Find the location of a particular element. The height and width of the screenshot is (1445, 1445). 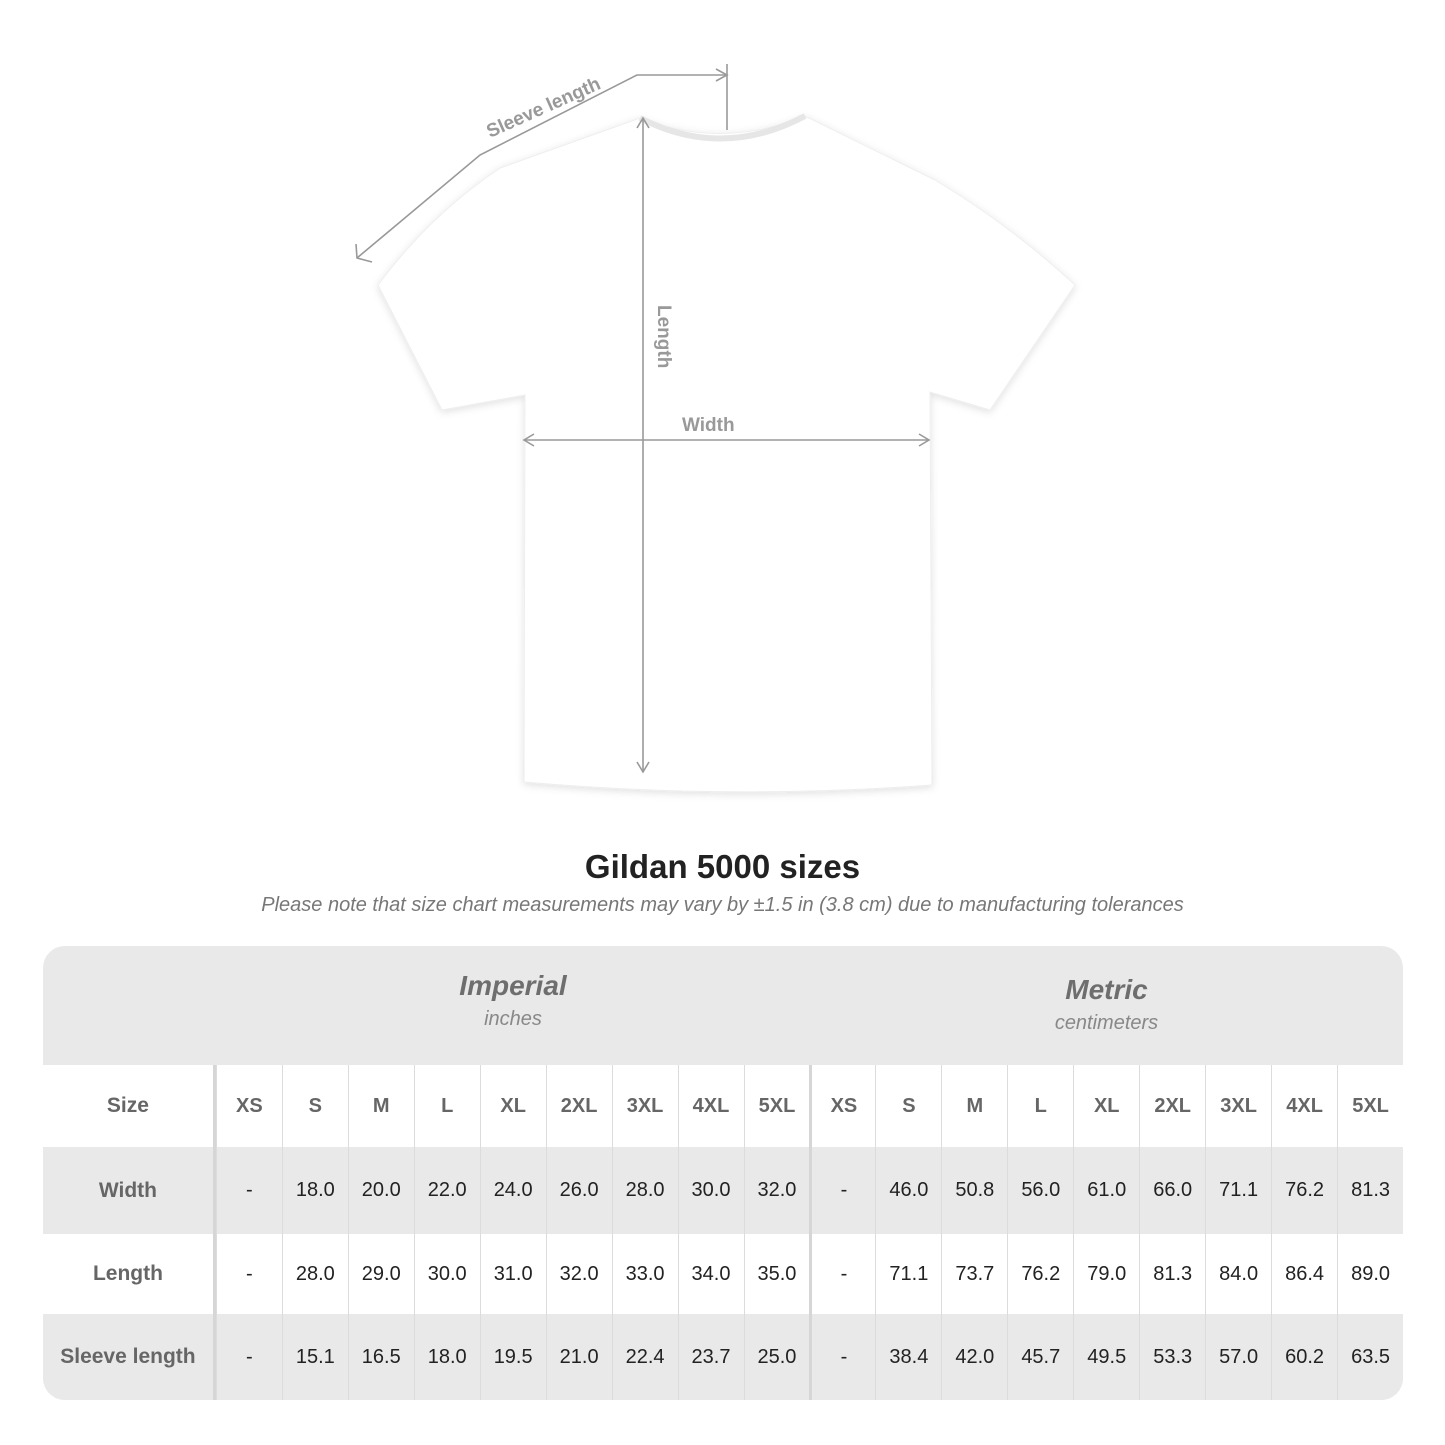

size-header-imperial: 2XL is located at coordinates (578, 1106).